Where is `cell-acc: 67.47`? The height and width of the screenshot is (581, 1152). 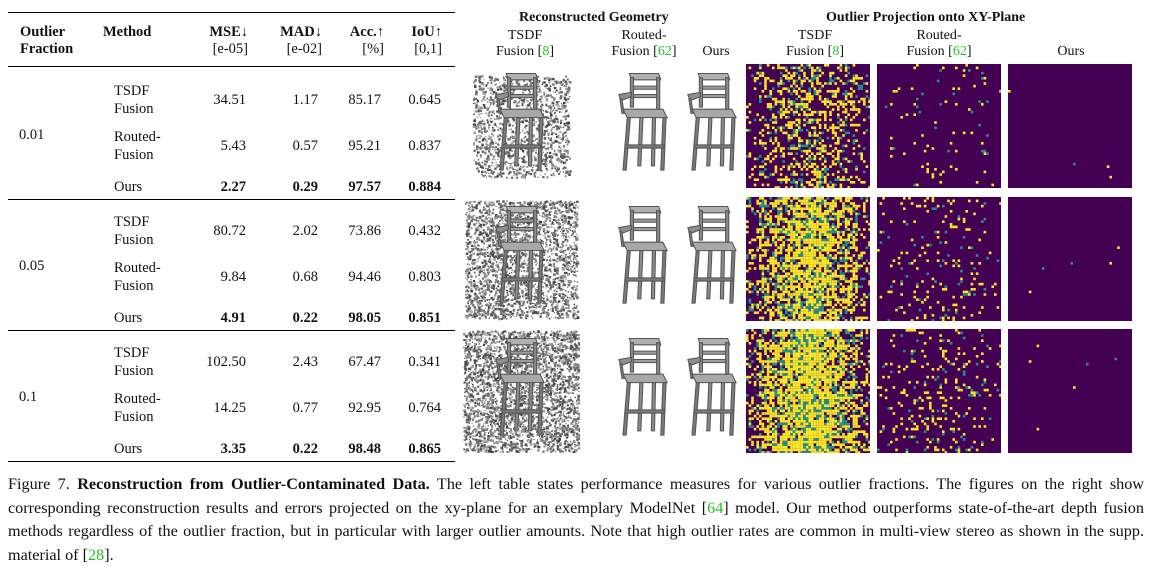
cell-acc: 67.47 is located at coordinates (364, 362).